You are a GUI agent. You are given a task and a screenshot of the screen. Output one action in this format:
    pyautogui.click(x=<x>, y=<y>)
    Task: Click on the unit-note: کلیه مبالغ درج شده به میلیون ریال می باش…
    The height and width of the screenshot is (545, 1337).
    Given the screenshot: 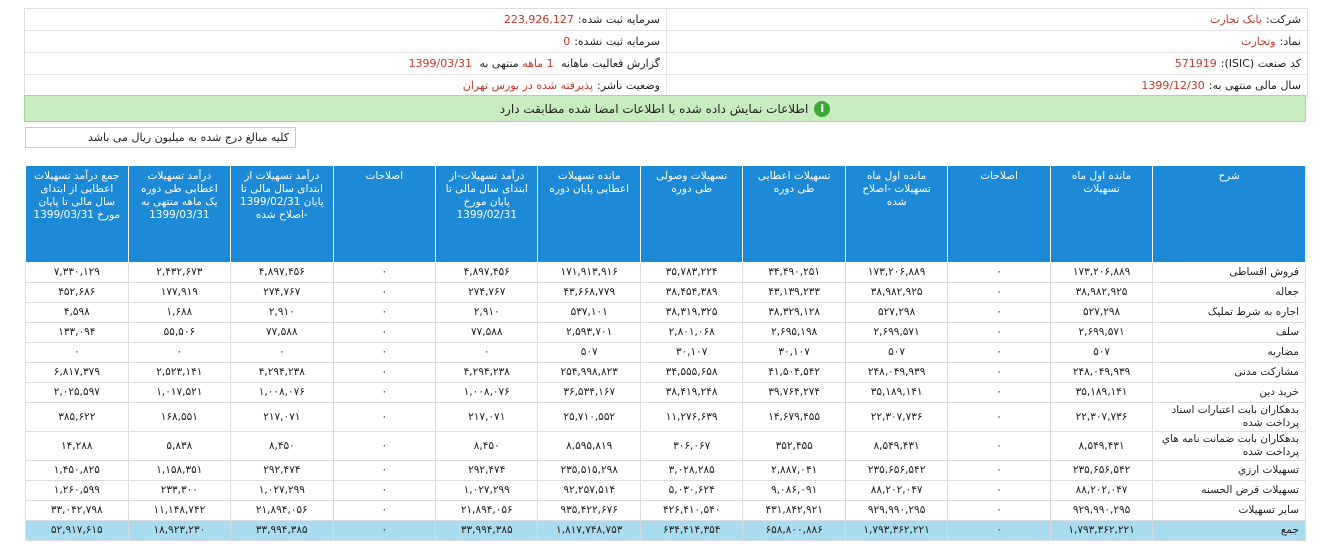 What is the action you would take?
    pyautogui.click(x=160, y=137)
    